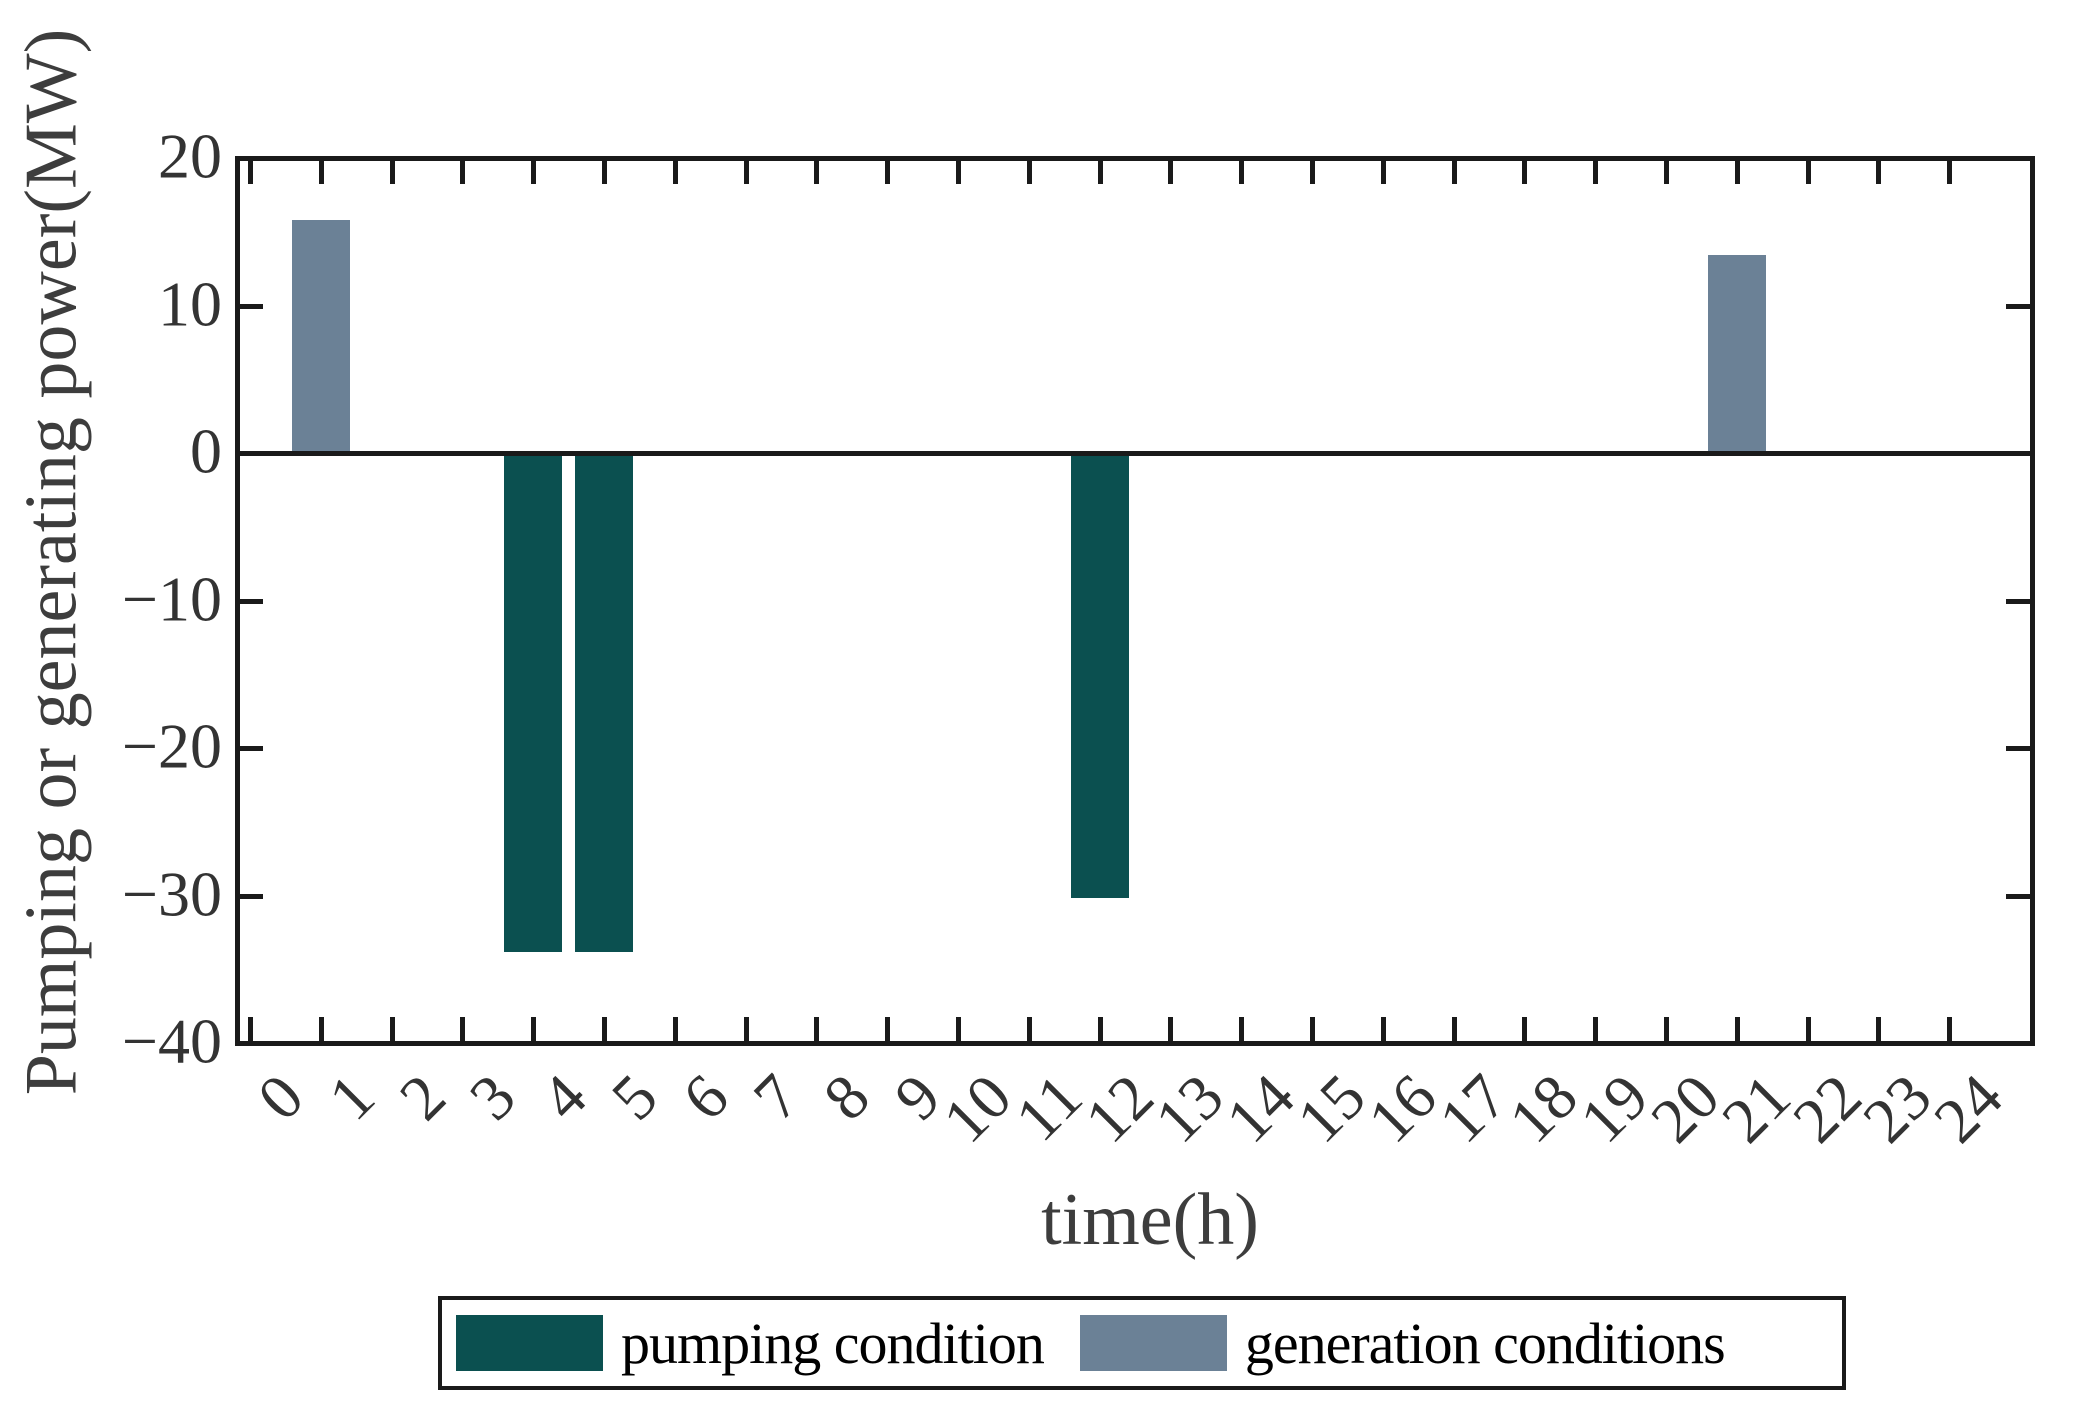 The width and height of the screenshot is (2096, 1425). What do you see at coordinates (529, 1343) in the screenshot?
I see `pumping-condition-swatch` at bounding box center [529, 1343].